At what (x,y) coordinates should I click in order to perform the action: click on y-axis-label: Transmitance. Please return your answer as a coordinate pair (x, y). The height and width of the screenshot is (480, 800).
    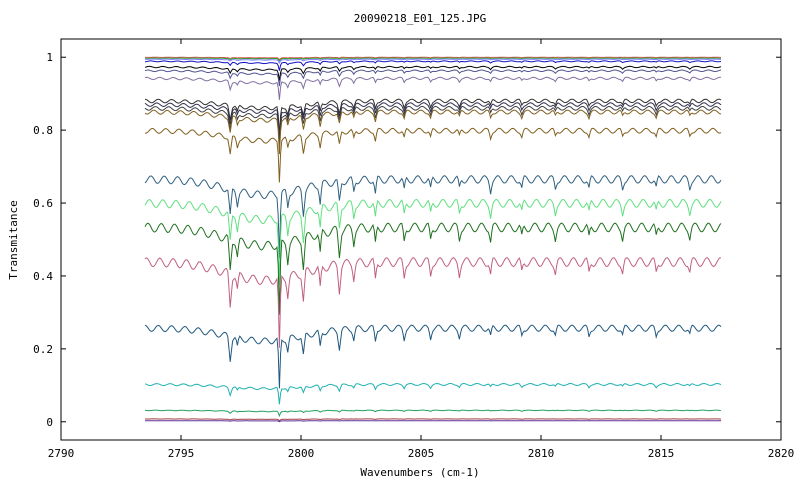
    Looking at the image, I should click on (13, 239).